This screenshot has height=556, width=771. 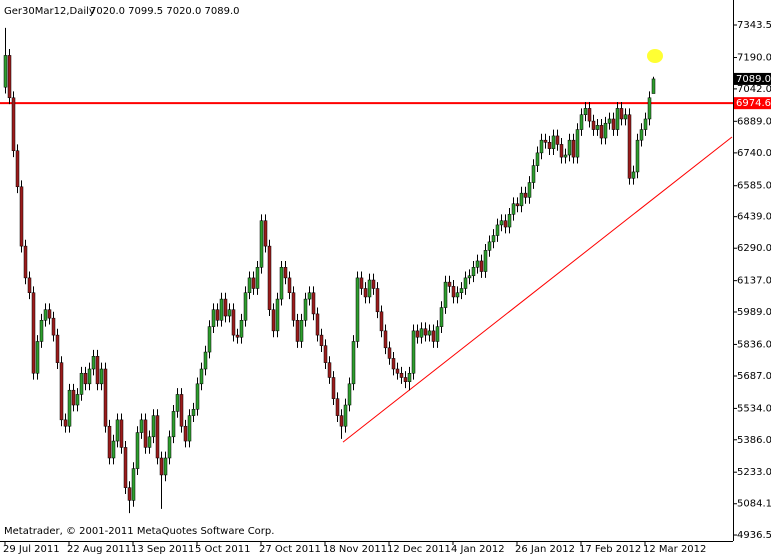 What do you see at coordinates (99, 549) in the screenshot?
I see `x-tick-label: 22 Aug 2011` at bounding box center [99, 549].